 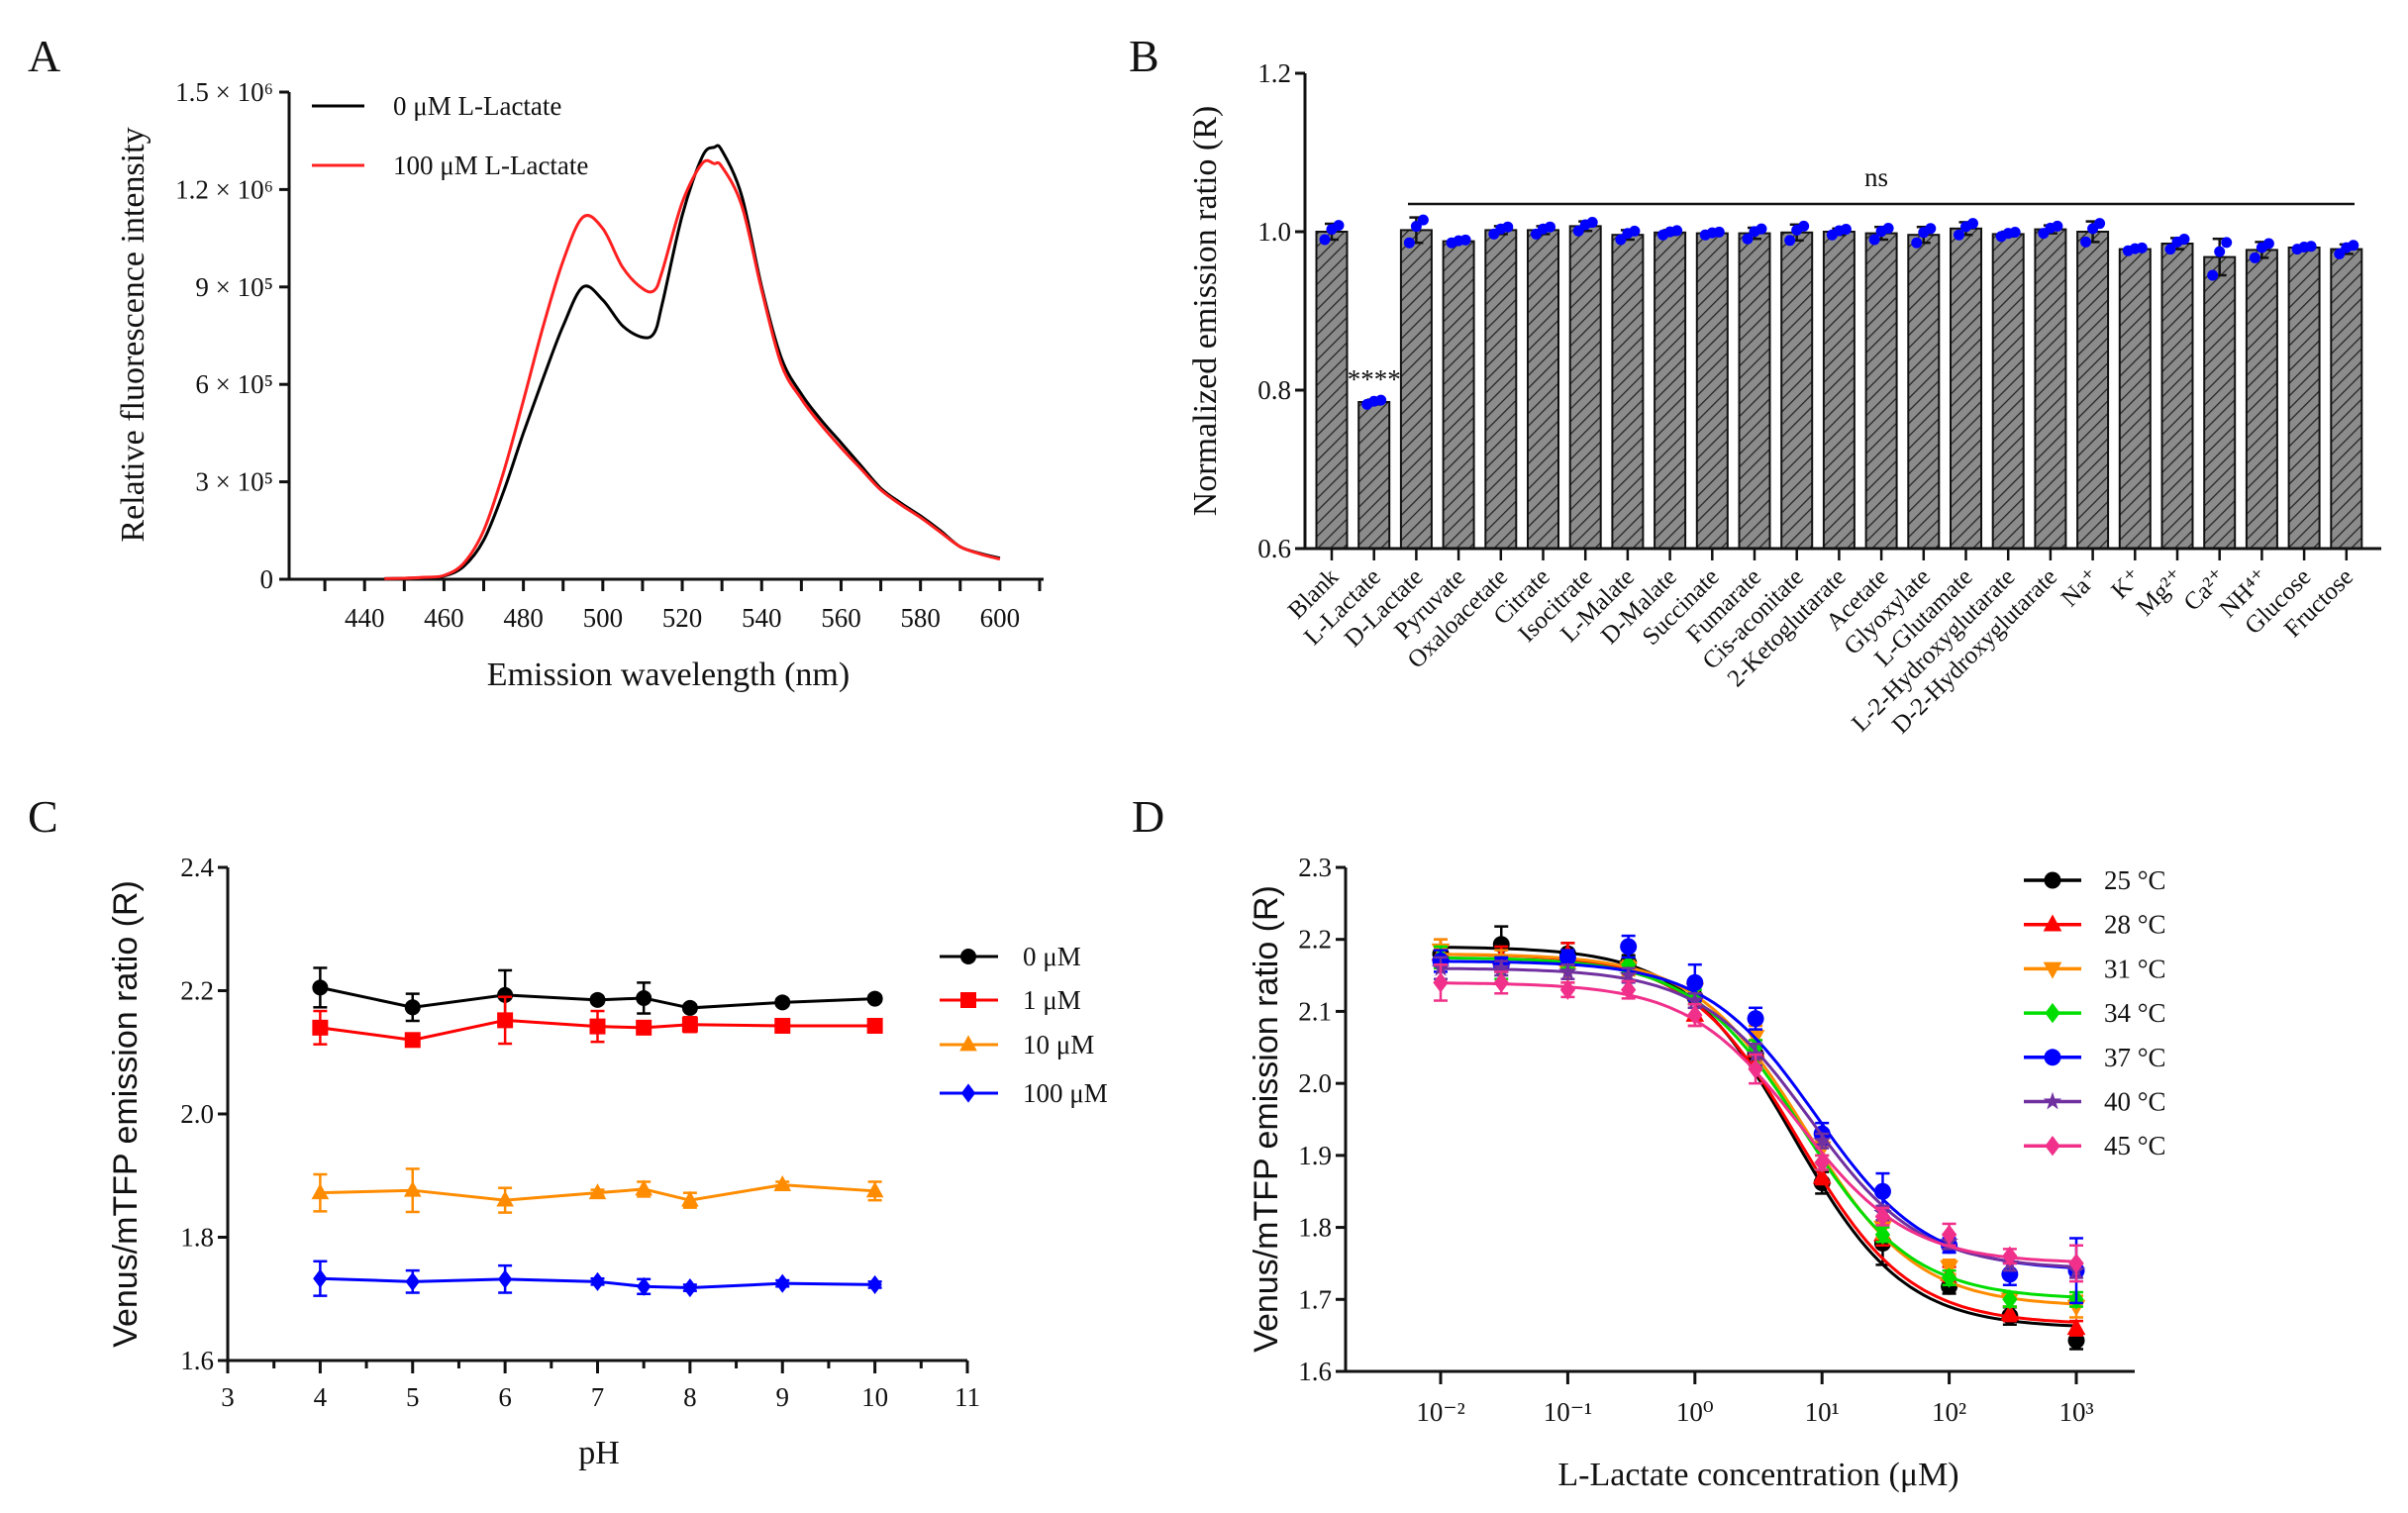 What do you see at coordinates (599, 1453) in the screenshot?
I see `x-axis-label: pH` at bounding box center [599, 1453].